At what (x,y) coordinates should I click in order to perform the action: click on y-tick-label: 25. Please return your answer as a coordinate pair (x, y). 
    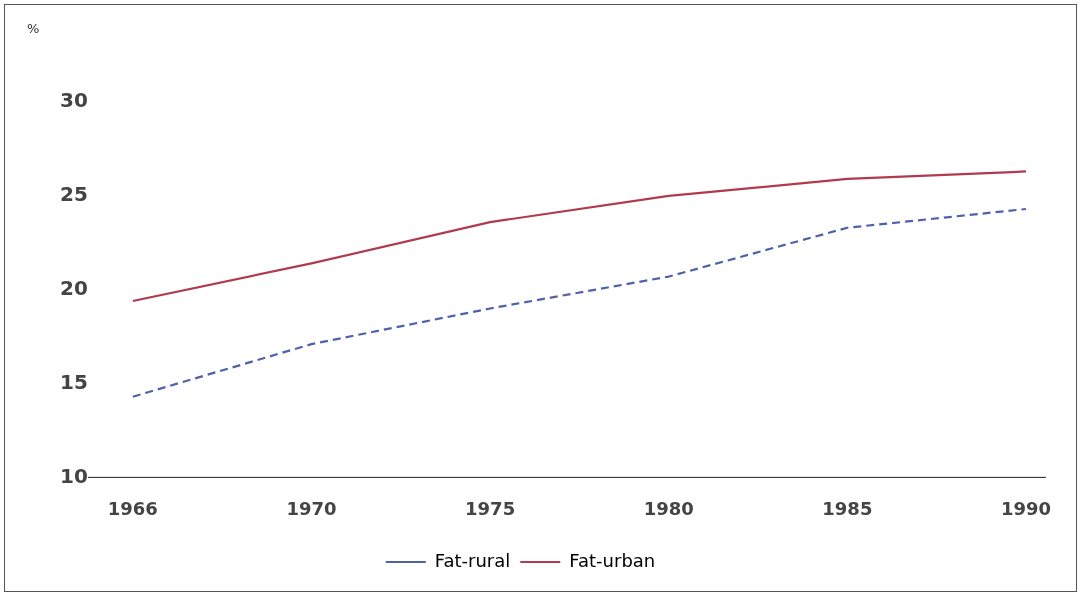
    Looking at the image, I should click on (73, 194).